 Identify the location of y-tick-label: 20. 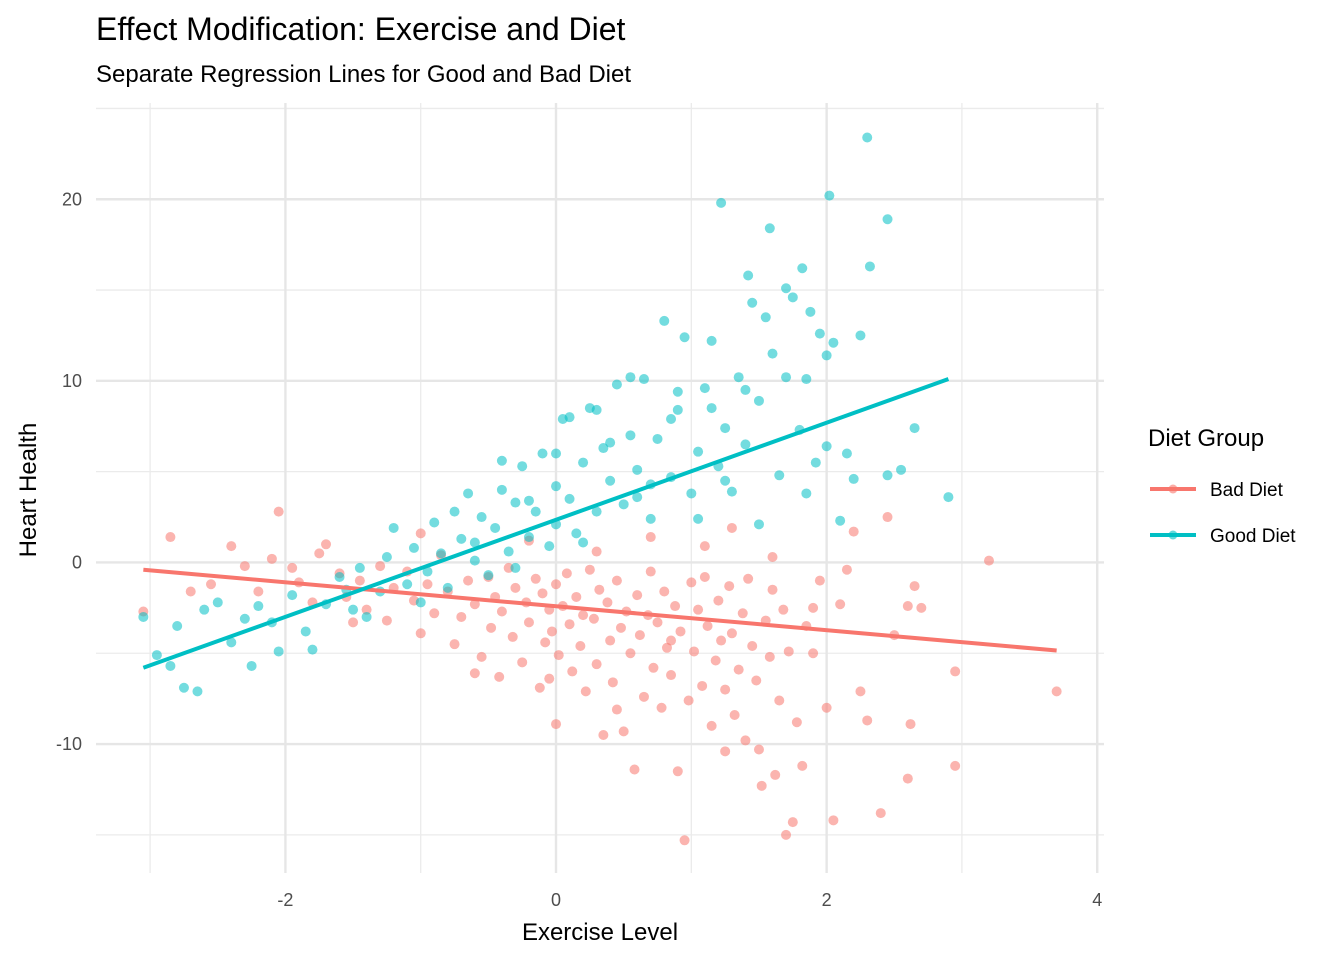
(72, 199).